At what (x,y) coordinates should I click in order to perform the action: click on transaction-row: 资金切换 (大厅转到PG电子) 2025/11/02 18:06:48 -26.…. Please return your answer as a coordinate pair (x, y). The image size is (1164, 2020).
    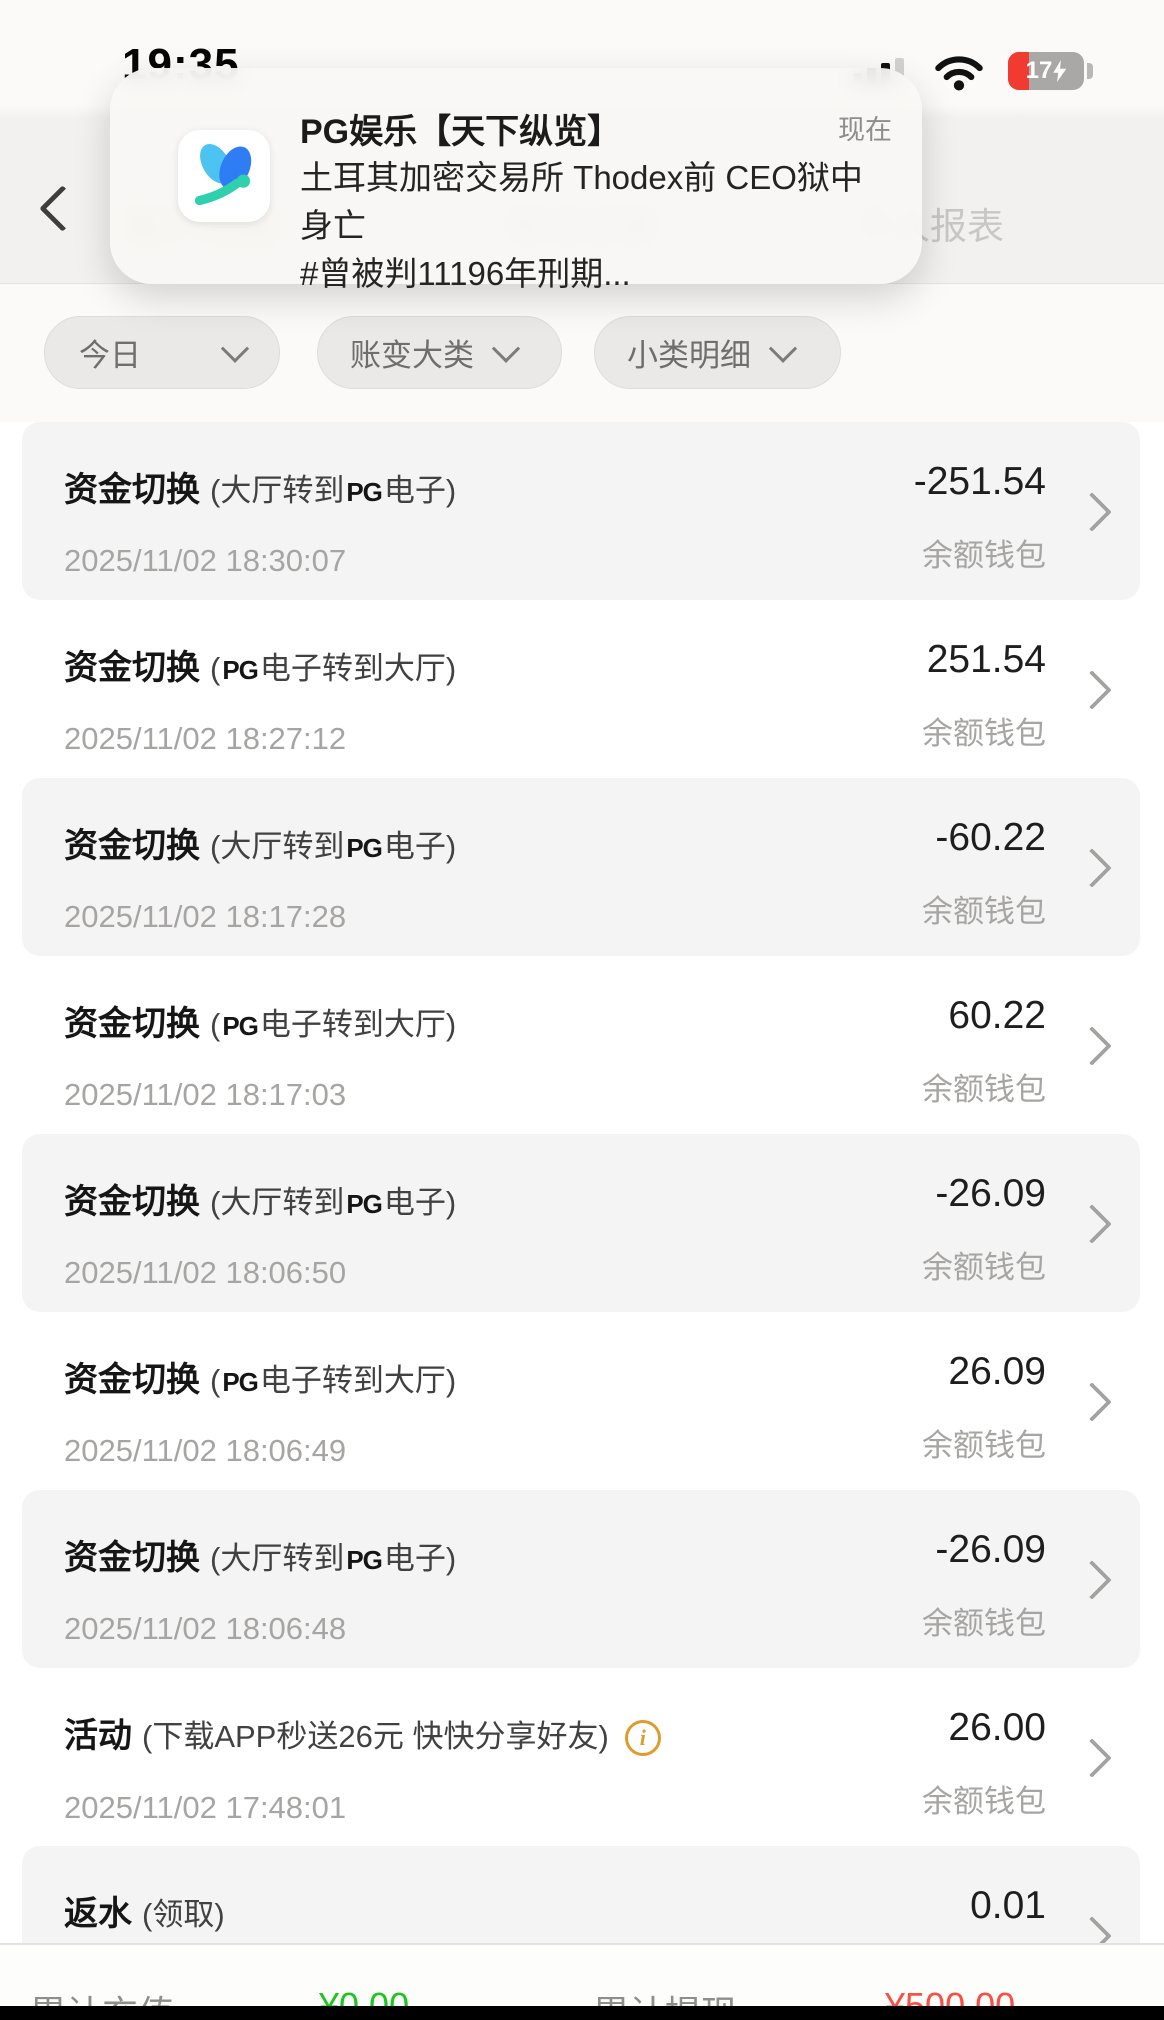
    Looking at the image, I should click on (581, 1579).